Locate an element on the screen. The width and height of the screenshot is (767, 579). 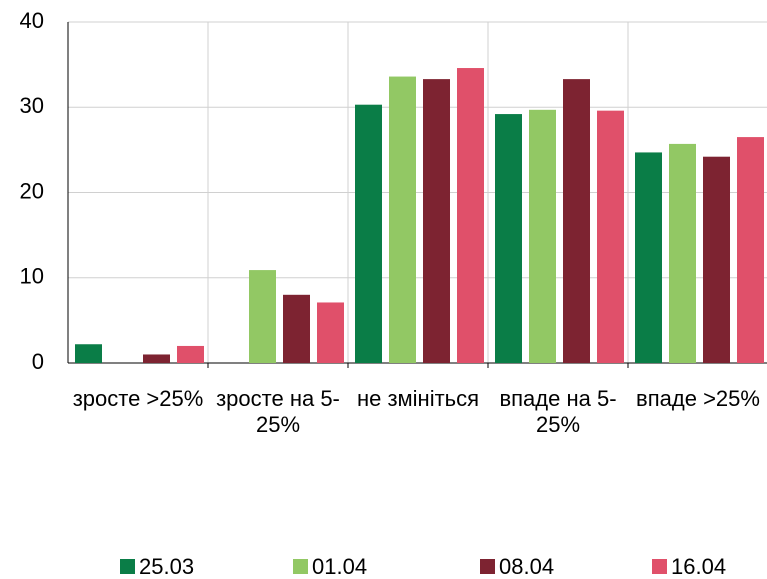
x-tick-label: не змініться is located at coordinates (418, 398).